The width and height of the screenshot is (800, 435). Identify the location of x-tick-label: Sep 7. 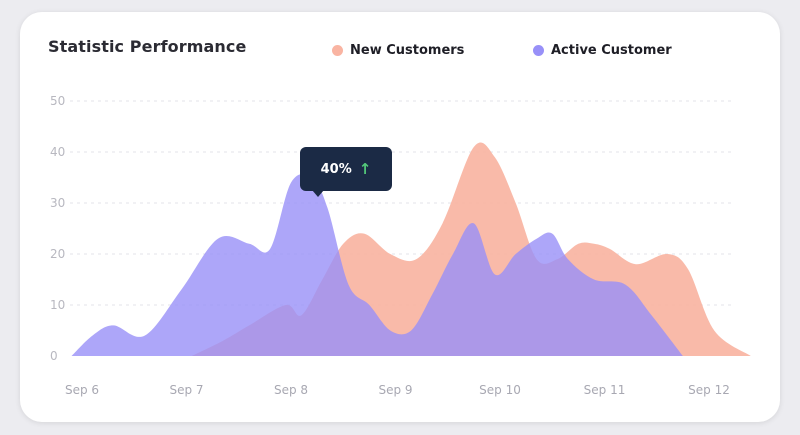
(186, 390).